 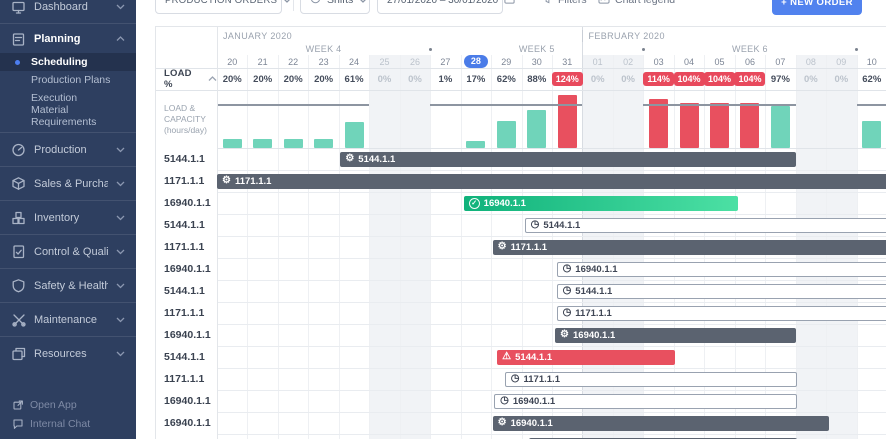 I want to click on sidebar-item-resources: Resources, so click(x=68, y=353).